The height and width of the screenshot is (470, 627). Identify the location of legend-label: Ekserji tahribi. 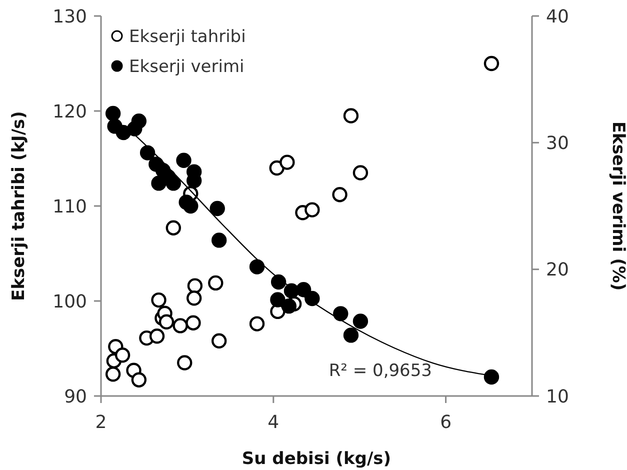
(187, 36).